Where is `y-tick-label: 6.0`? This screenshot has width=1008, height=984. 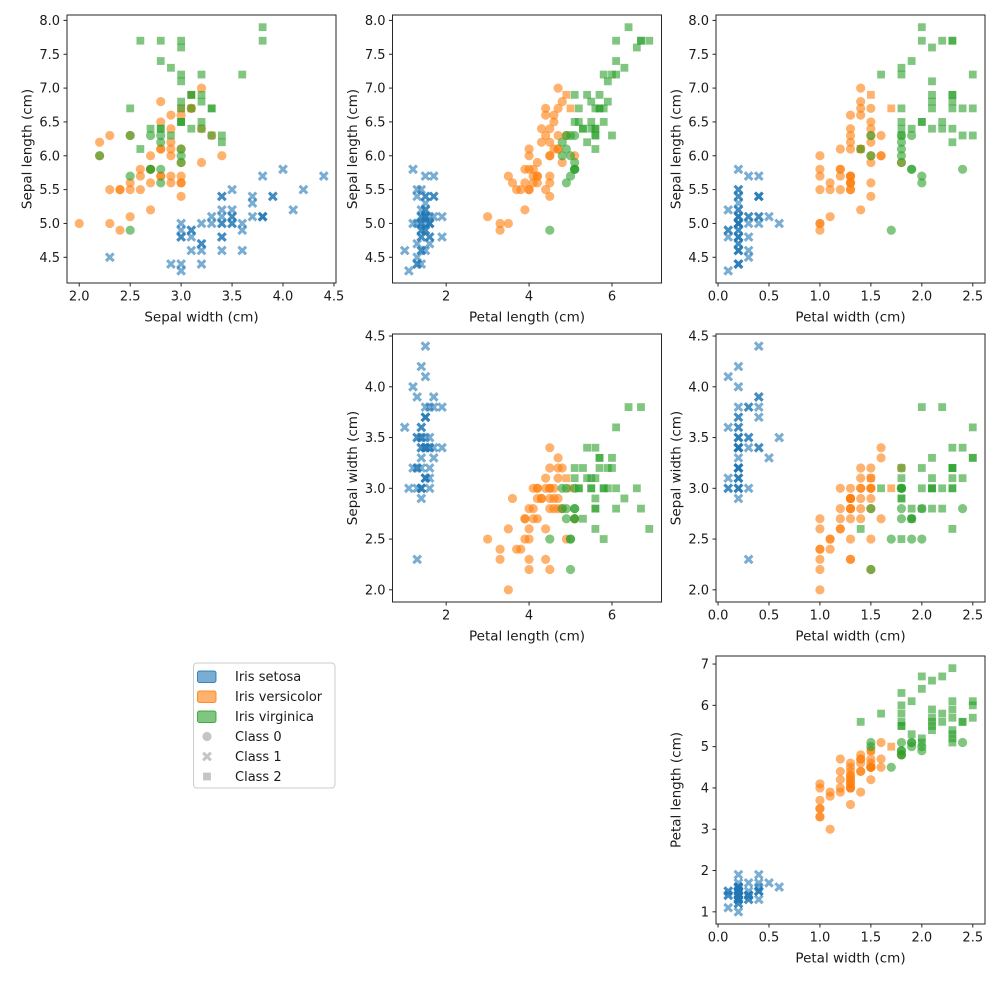
y-tick-label: 6.0 is located at coordinates (375, 156).